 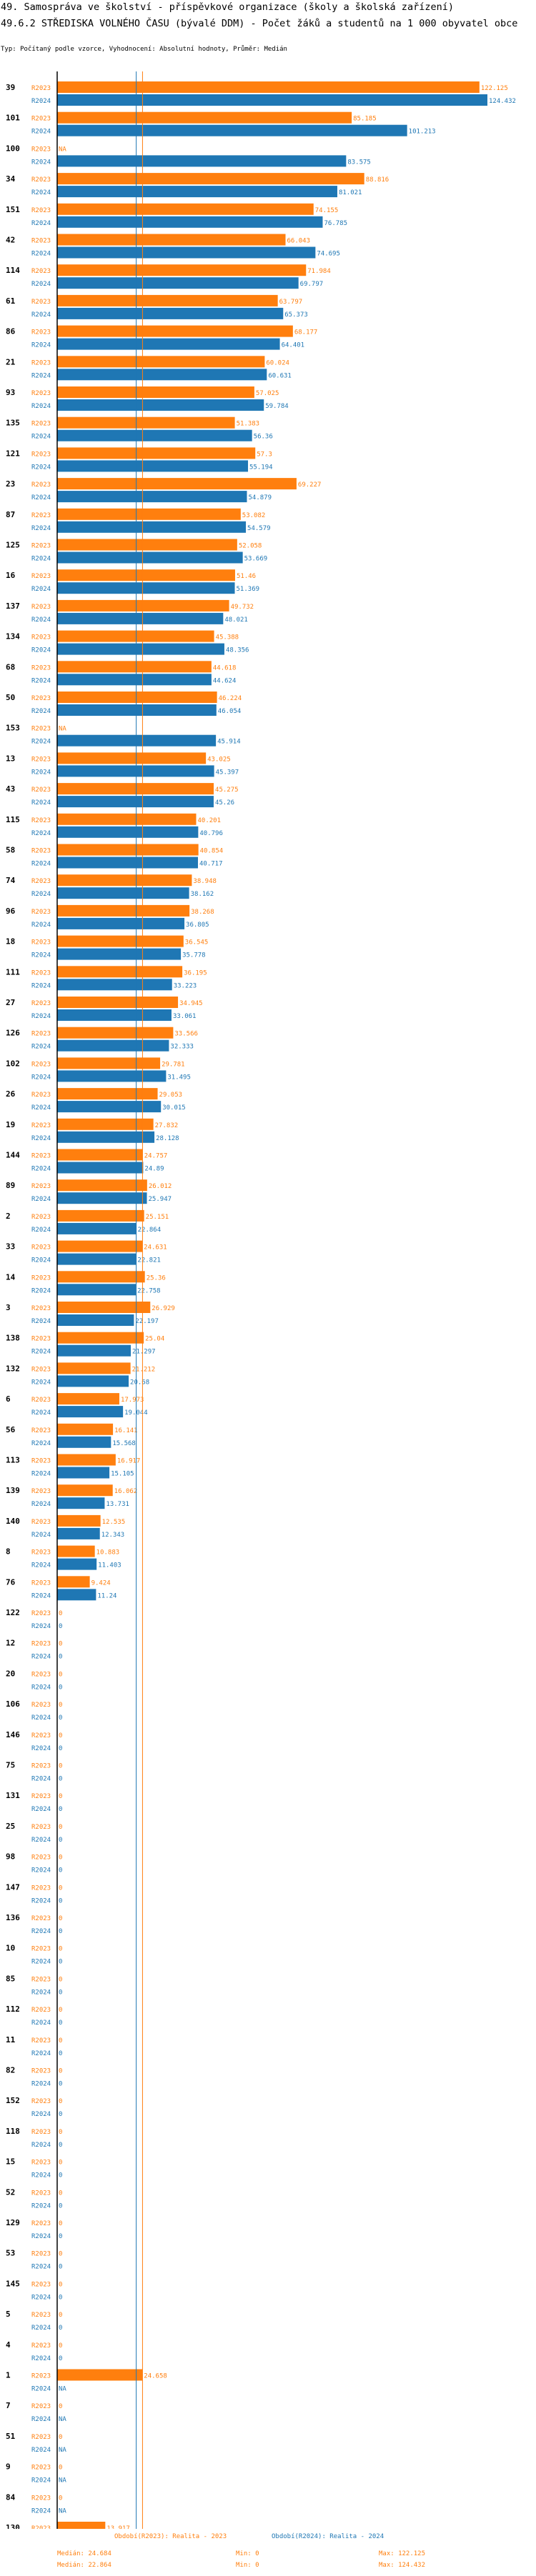 What do you see at coordinates (60, 2437) in the screenshot?
I see `value-label-r2023-51: 0` at bounding box center [60, 2437].